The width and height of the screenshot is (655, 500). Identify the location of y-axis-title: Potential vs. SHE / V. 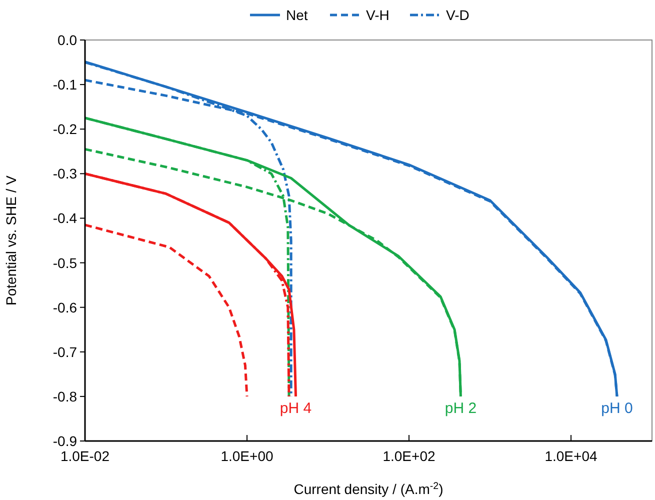
(11, 240).